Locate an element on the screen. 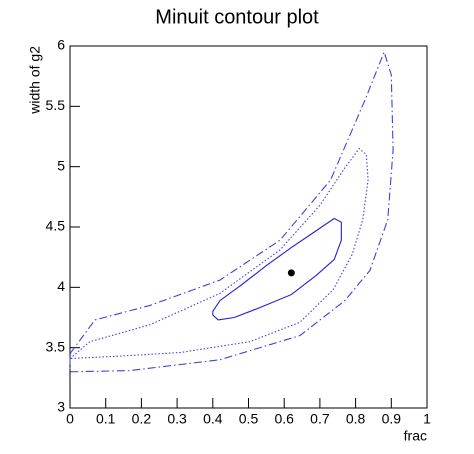  y-tick-label: 5 is located at coordinates (61, 165).